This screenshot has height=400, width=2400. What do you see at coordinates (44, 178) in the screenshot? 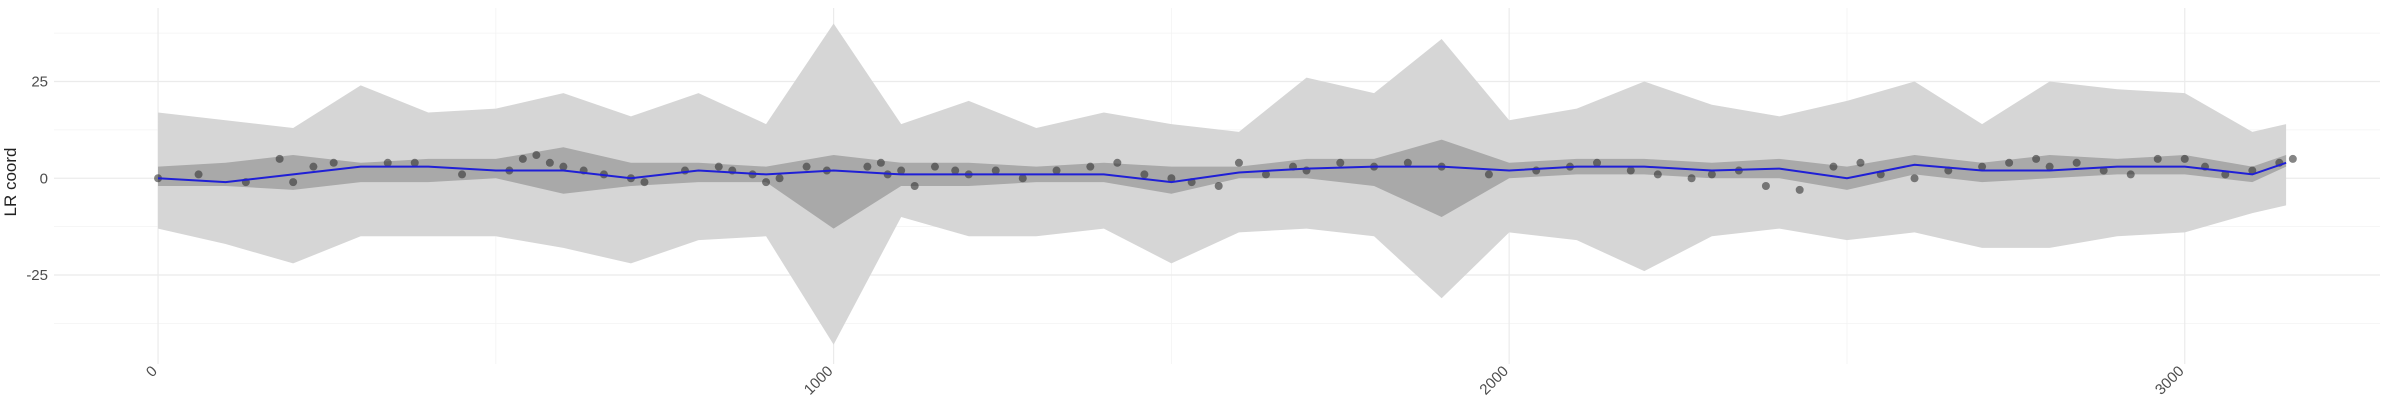
I see `y-tick-label: 0` at bounding box center [44, 178].